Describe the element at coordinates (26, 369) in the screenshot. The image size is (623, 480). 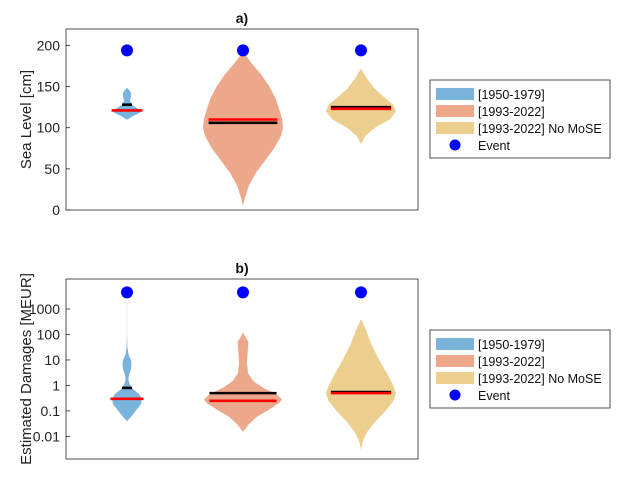
I see `y-axis-label-2: Estimated Damages [MEUR]` at that location.